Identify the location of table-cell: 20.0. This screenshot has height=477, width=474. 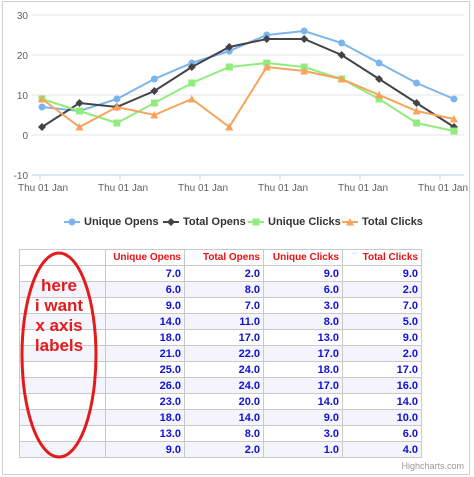
(224, 401).